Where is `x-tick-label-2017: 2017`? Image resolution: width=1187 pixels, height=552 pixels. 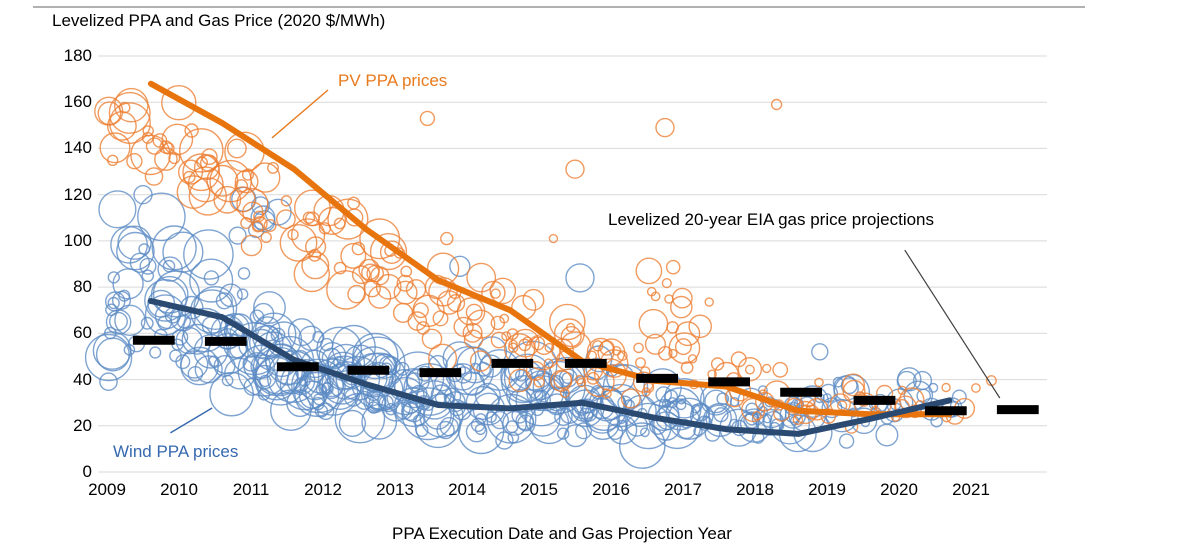
x-tick-label-2017: 2017 is located at coordinates (683, 489).